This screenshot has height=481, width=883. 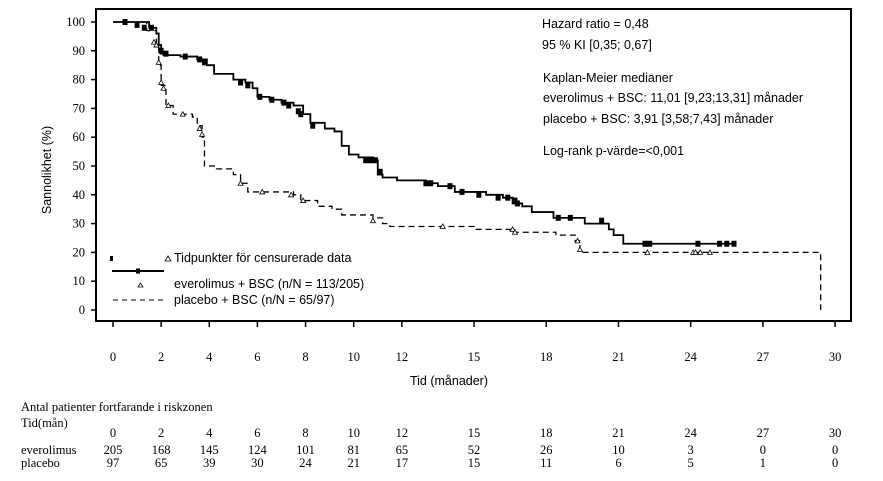 What do you see at coordinates (269, 284) in the screenshot?
I see `legend-everolimus-label: everolimus + BSC (n/N = 113/205)` at bounding box center [269, 284].